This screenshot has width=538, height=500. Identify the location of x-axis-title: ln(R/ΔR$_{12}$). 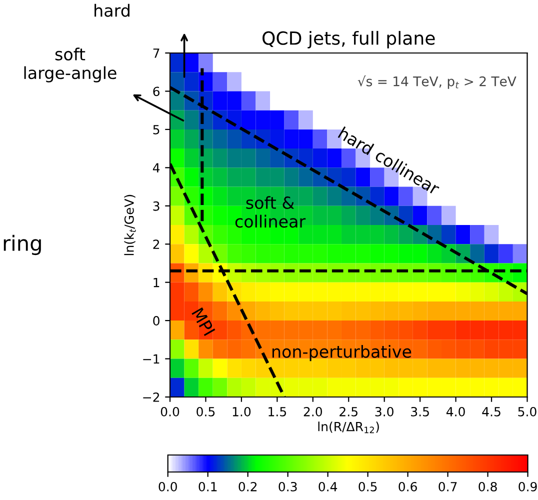
(348, 428).